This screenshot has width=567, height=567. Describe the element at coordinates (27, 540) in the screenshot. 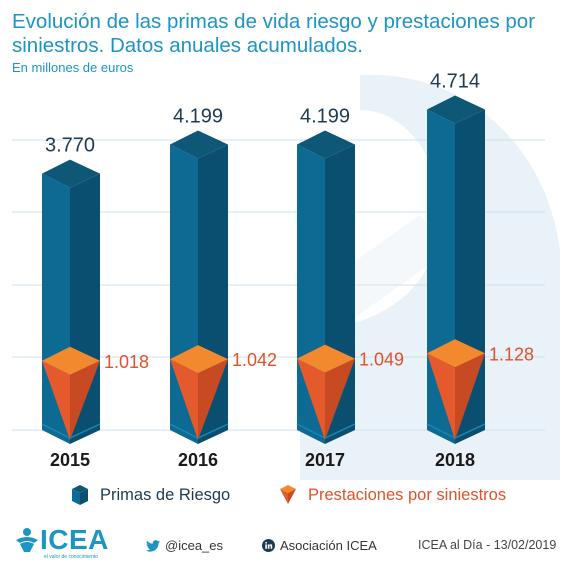

I see `icea-person-icon` at that location.